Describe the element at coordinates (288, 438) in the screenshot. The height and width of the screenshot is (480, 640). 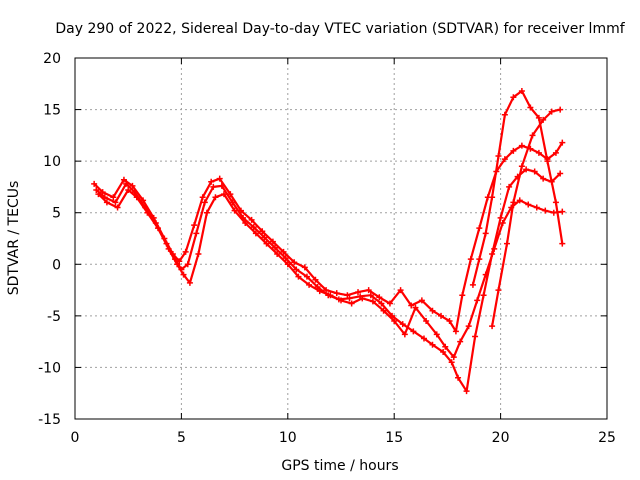
I see `x-tick-label: 10` at that location.